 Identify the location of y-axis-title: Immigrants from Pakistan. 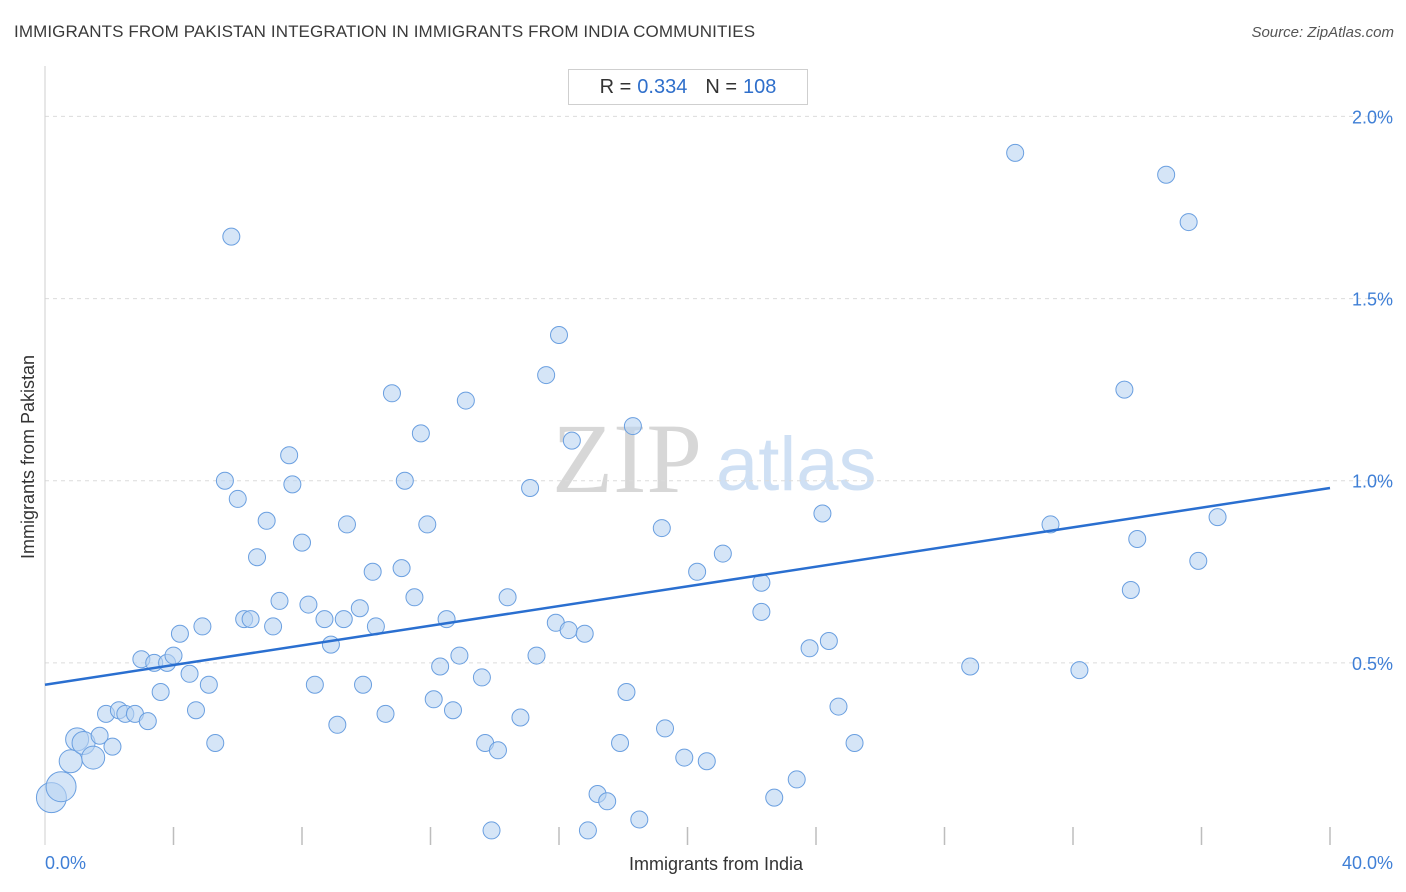
(28, 457).